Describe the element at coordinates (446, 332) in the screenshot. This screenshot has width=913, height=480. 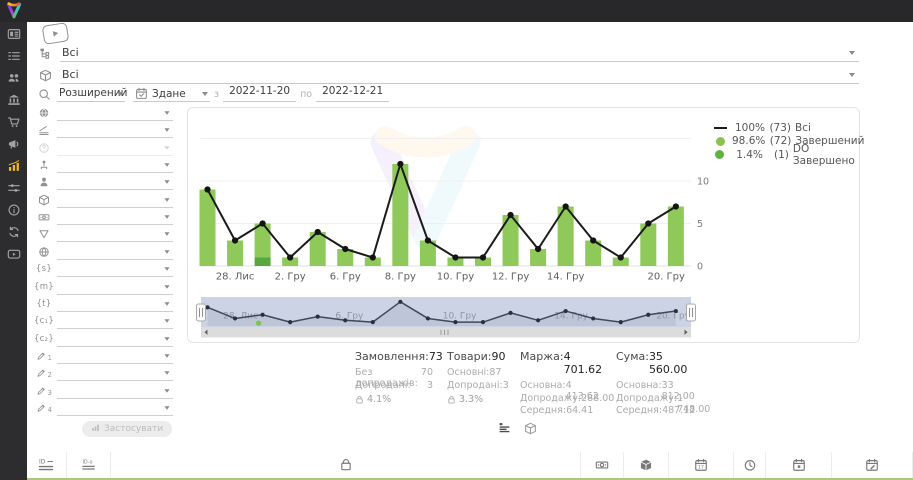
I see `chart-scrollbar` at that location.